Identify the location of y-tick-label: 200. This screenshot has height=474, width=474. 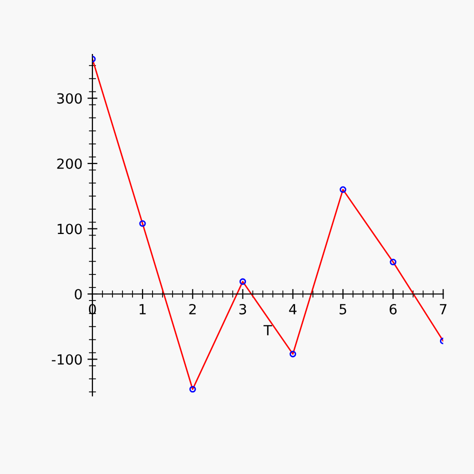
(69, 163).